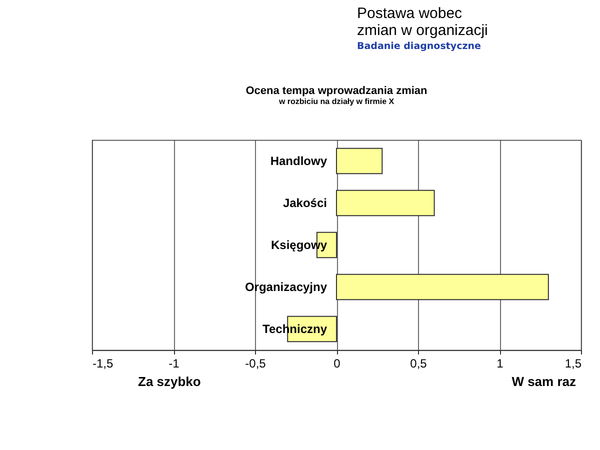  What do you see at coordinates (169, 381) in the screenshot?
I see `text: Za szybko` at bounding box center [169, 381].